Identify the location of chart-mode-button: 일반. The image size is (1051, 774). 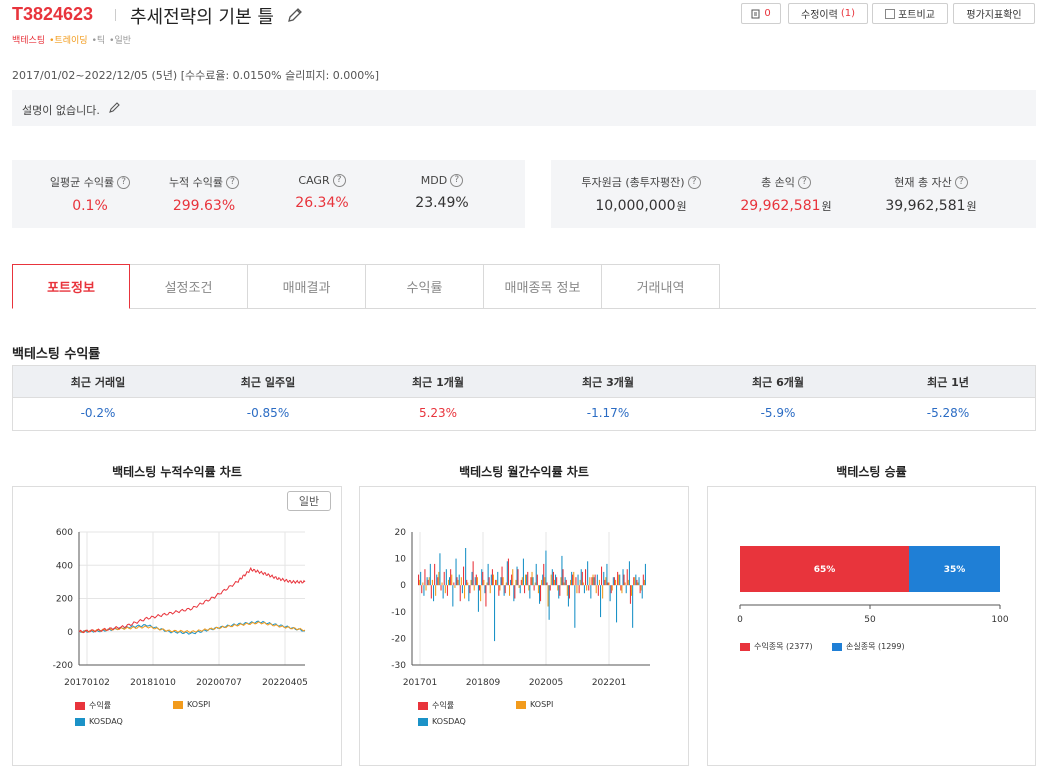
(309, 501).